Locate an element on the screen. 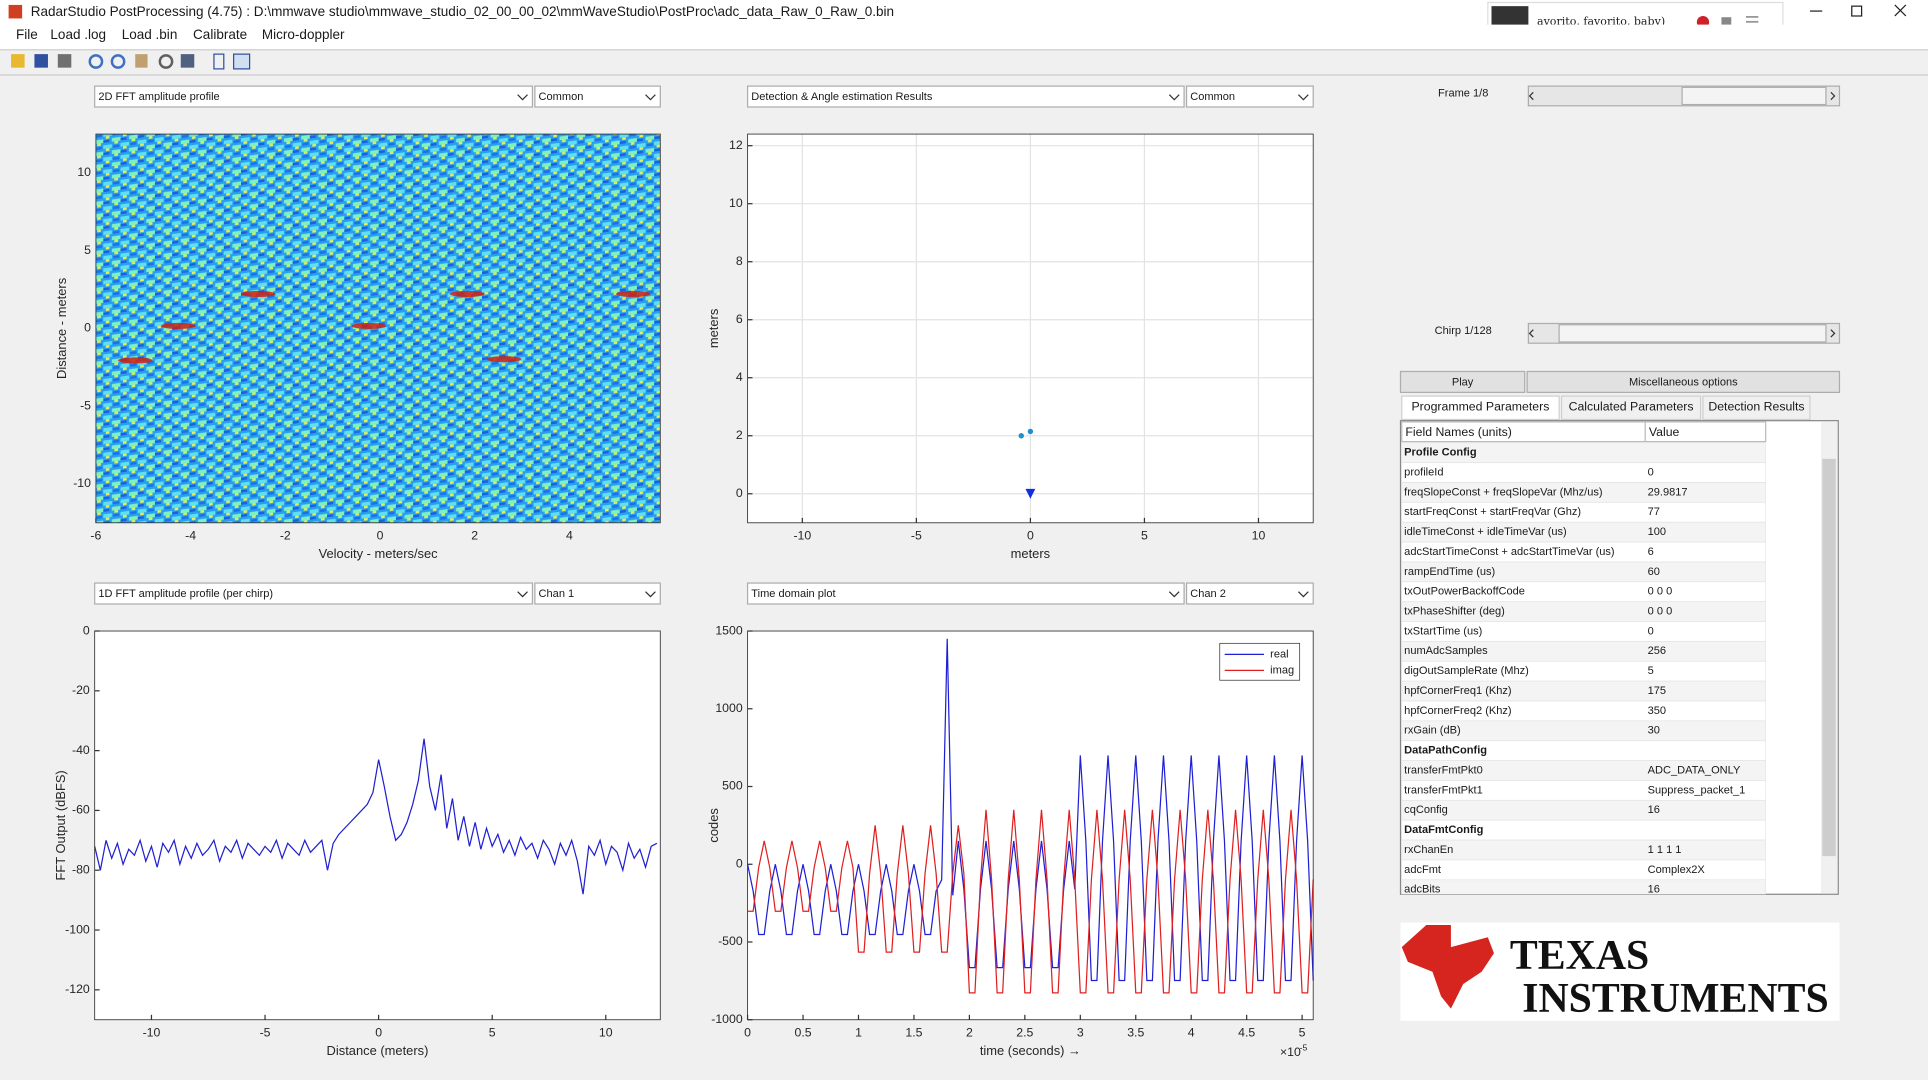 Image resolution: width=1928 pixels, height=1080 pixels. field-name: digOutSampleRate (Mhz) is located at coordinates (1466, 671).